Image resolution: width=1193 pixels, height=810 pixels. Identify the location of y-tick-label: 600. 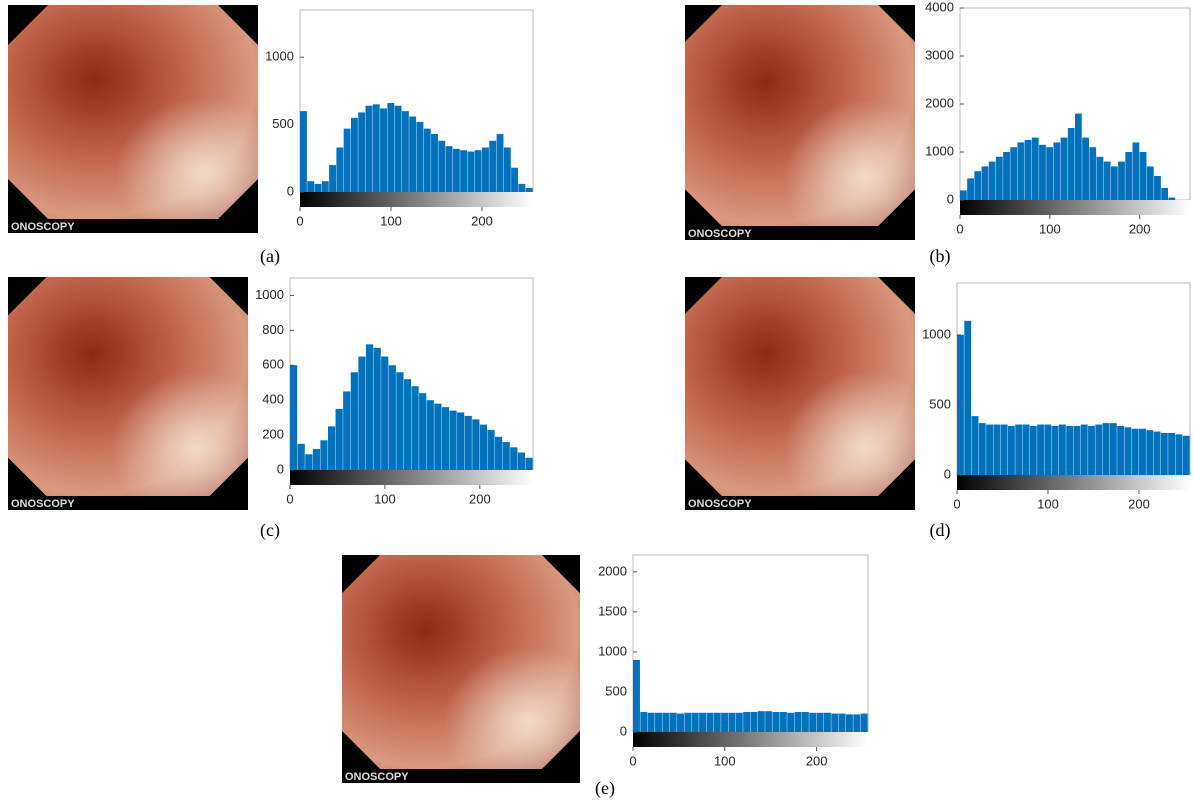
(273, 364).